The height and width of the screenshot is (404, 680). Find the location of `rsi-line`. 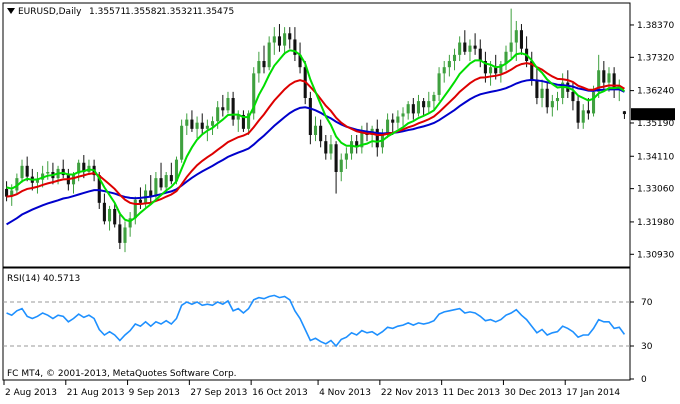

rsi-line is located at coordinates (316, 321).